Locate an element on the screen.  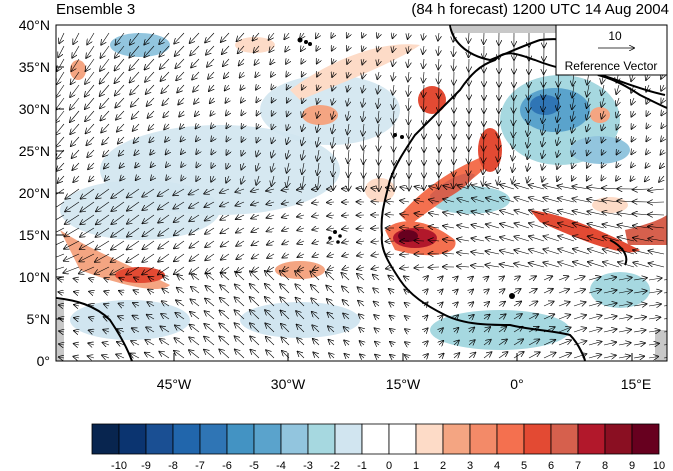
lon-label-45w: 45°W is located at coordinates (174, 384).